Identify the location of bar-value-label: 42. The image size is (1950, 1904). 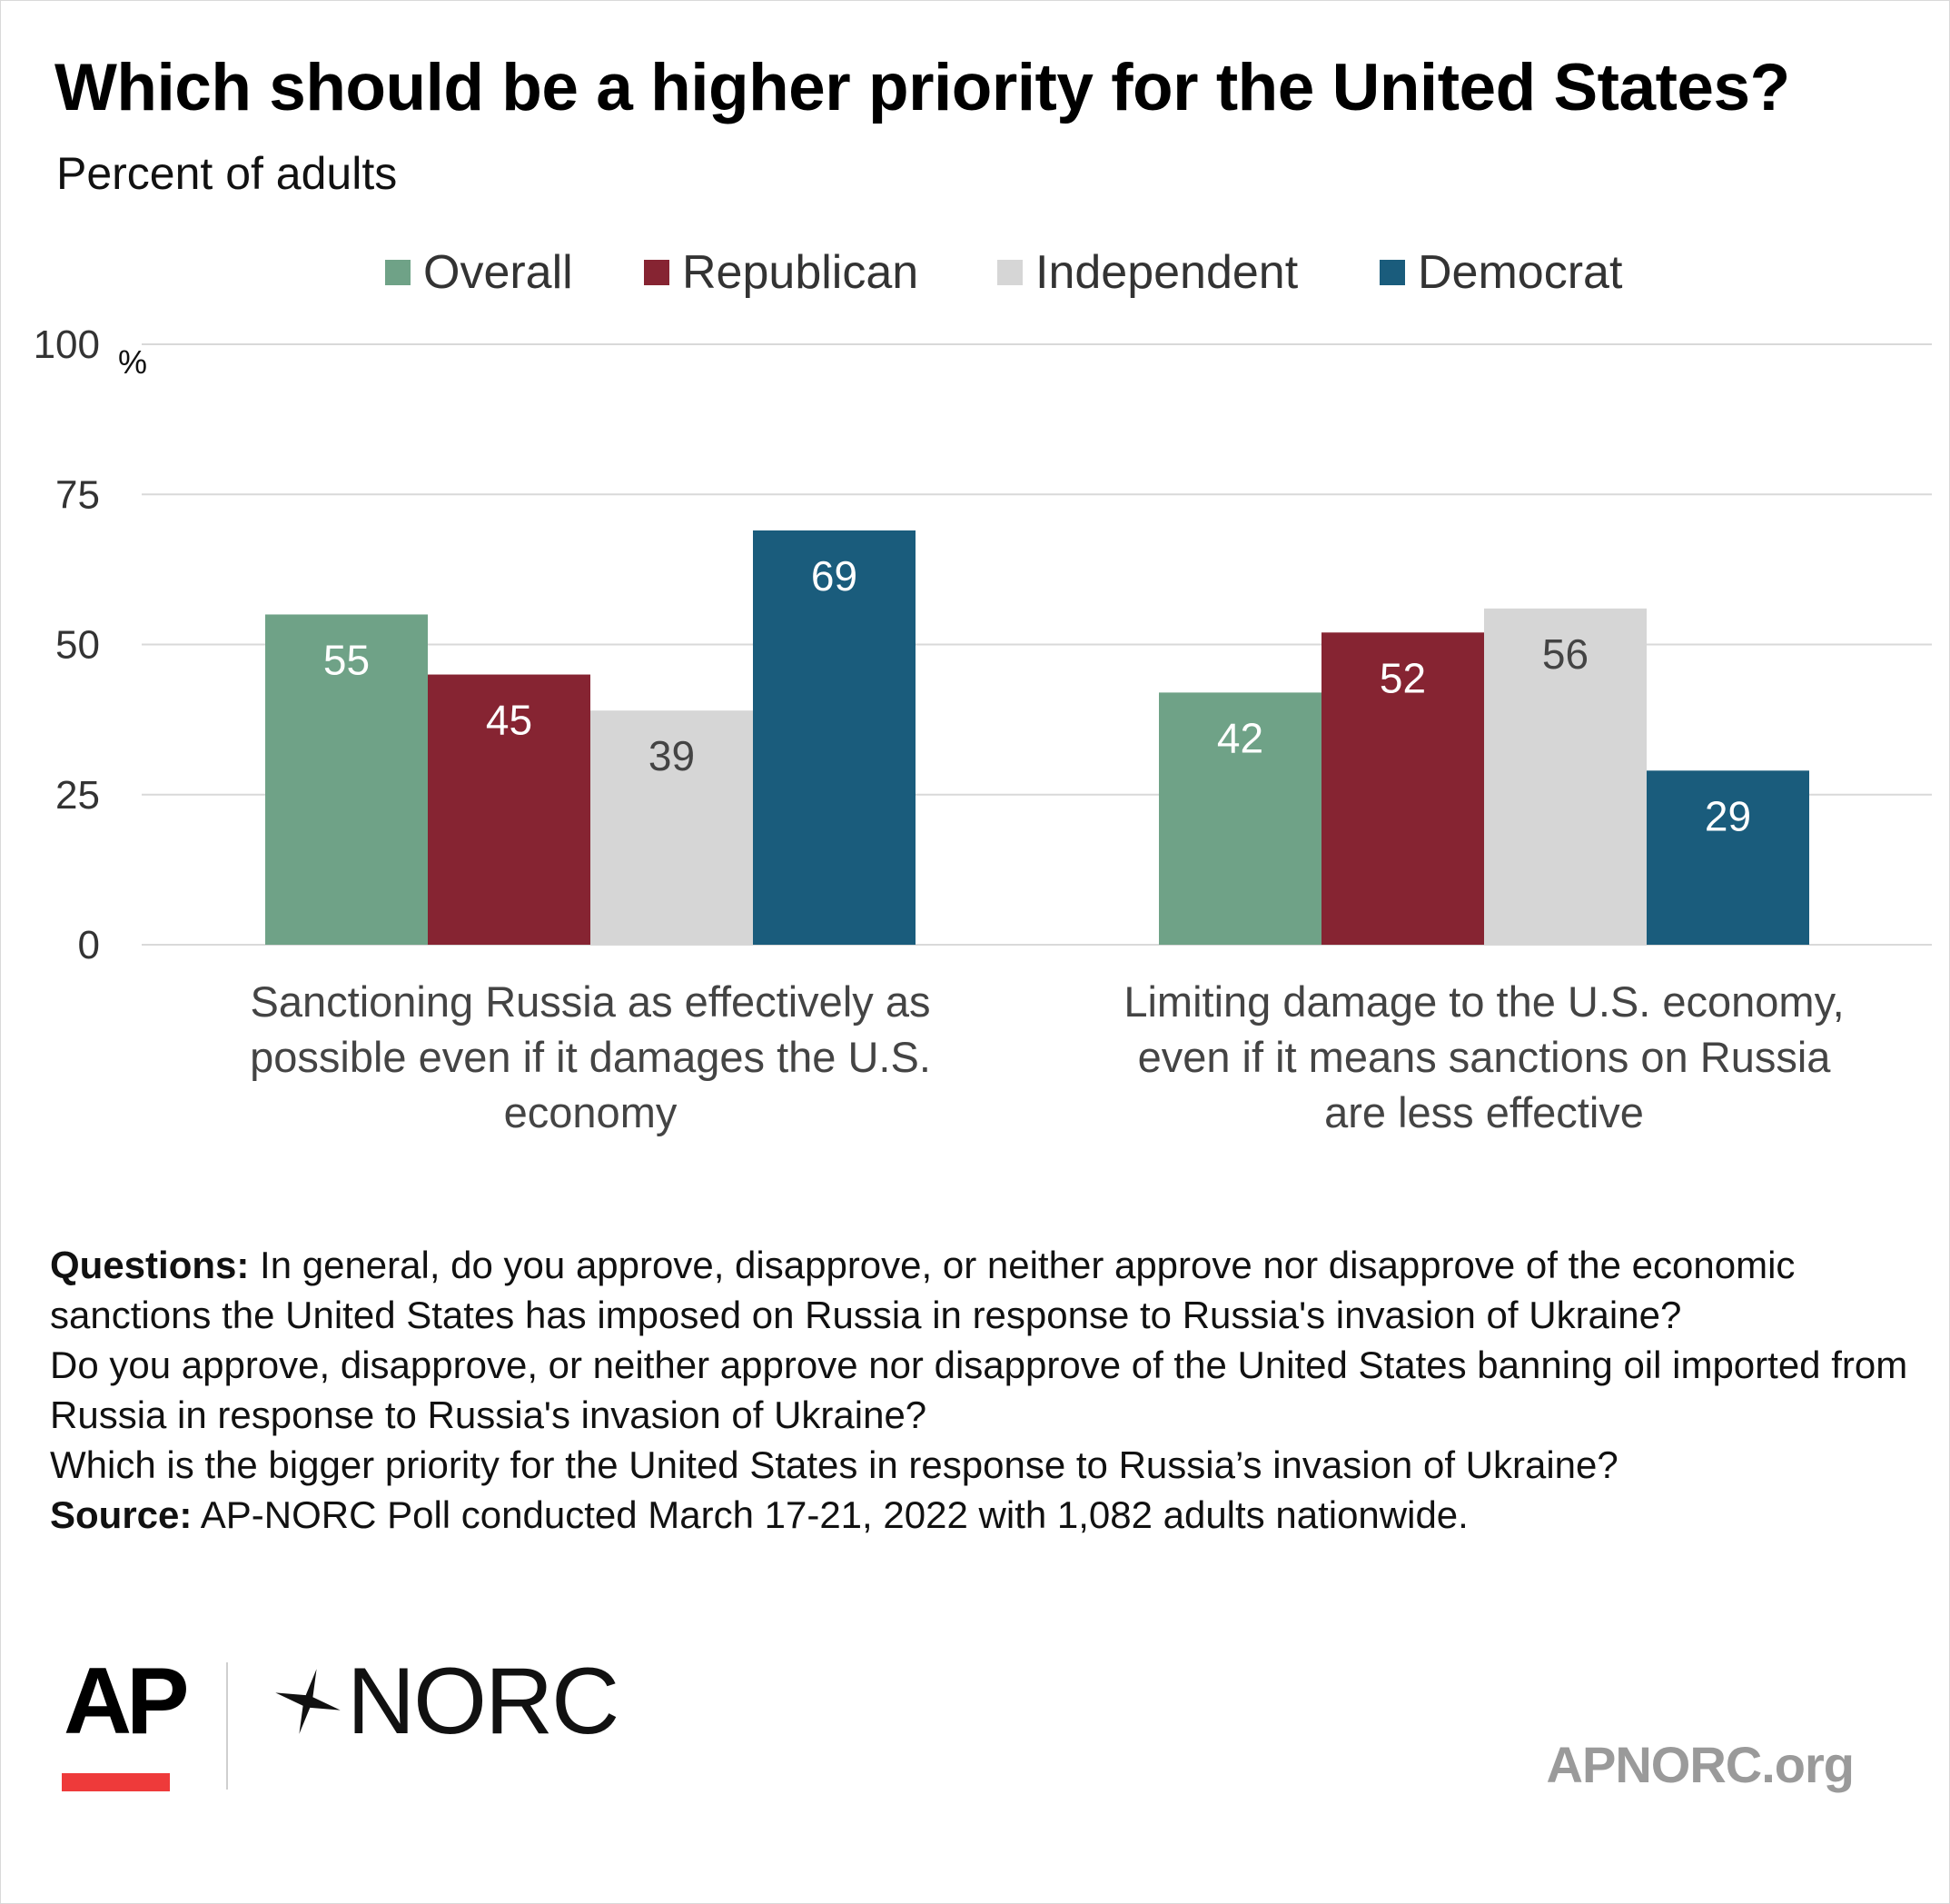
(1240, 737).